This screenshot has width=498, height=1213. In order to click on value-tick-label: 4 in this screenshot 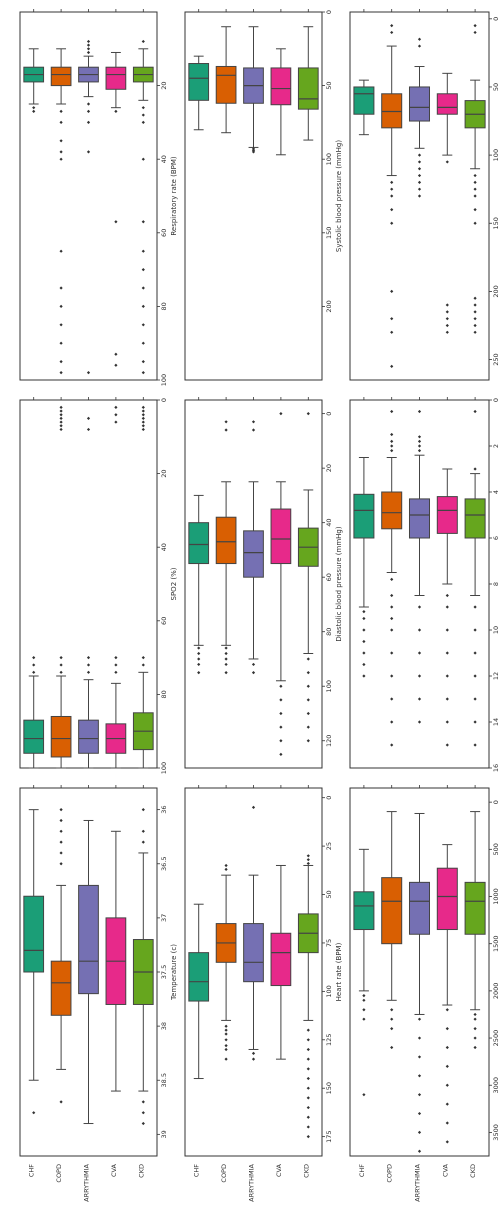, I will do `click(495, 492)`.